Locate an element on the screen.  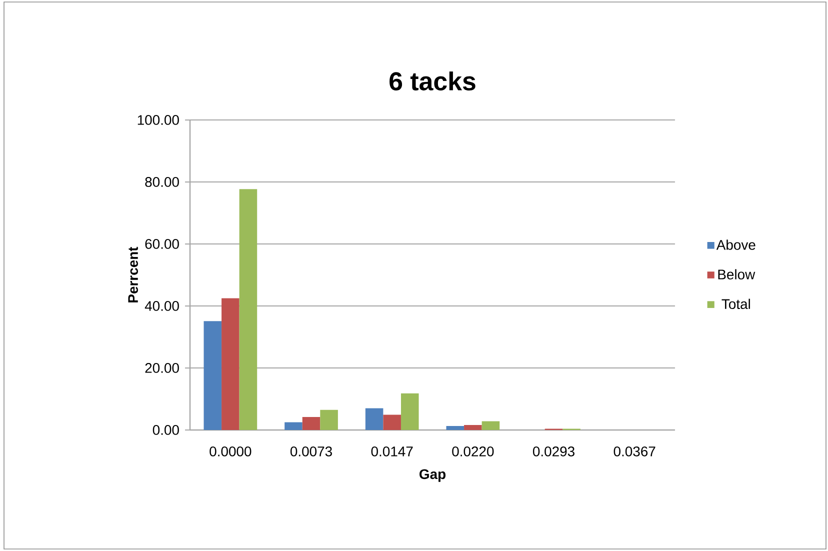
x-axis-title: Gap is located at coordinates (433, 475).